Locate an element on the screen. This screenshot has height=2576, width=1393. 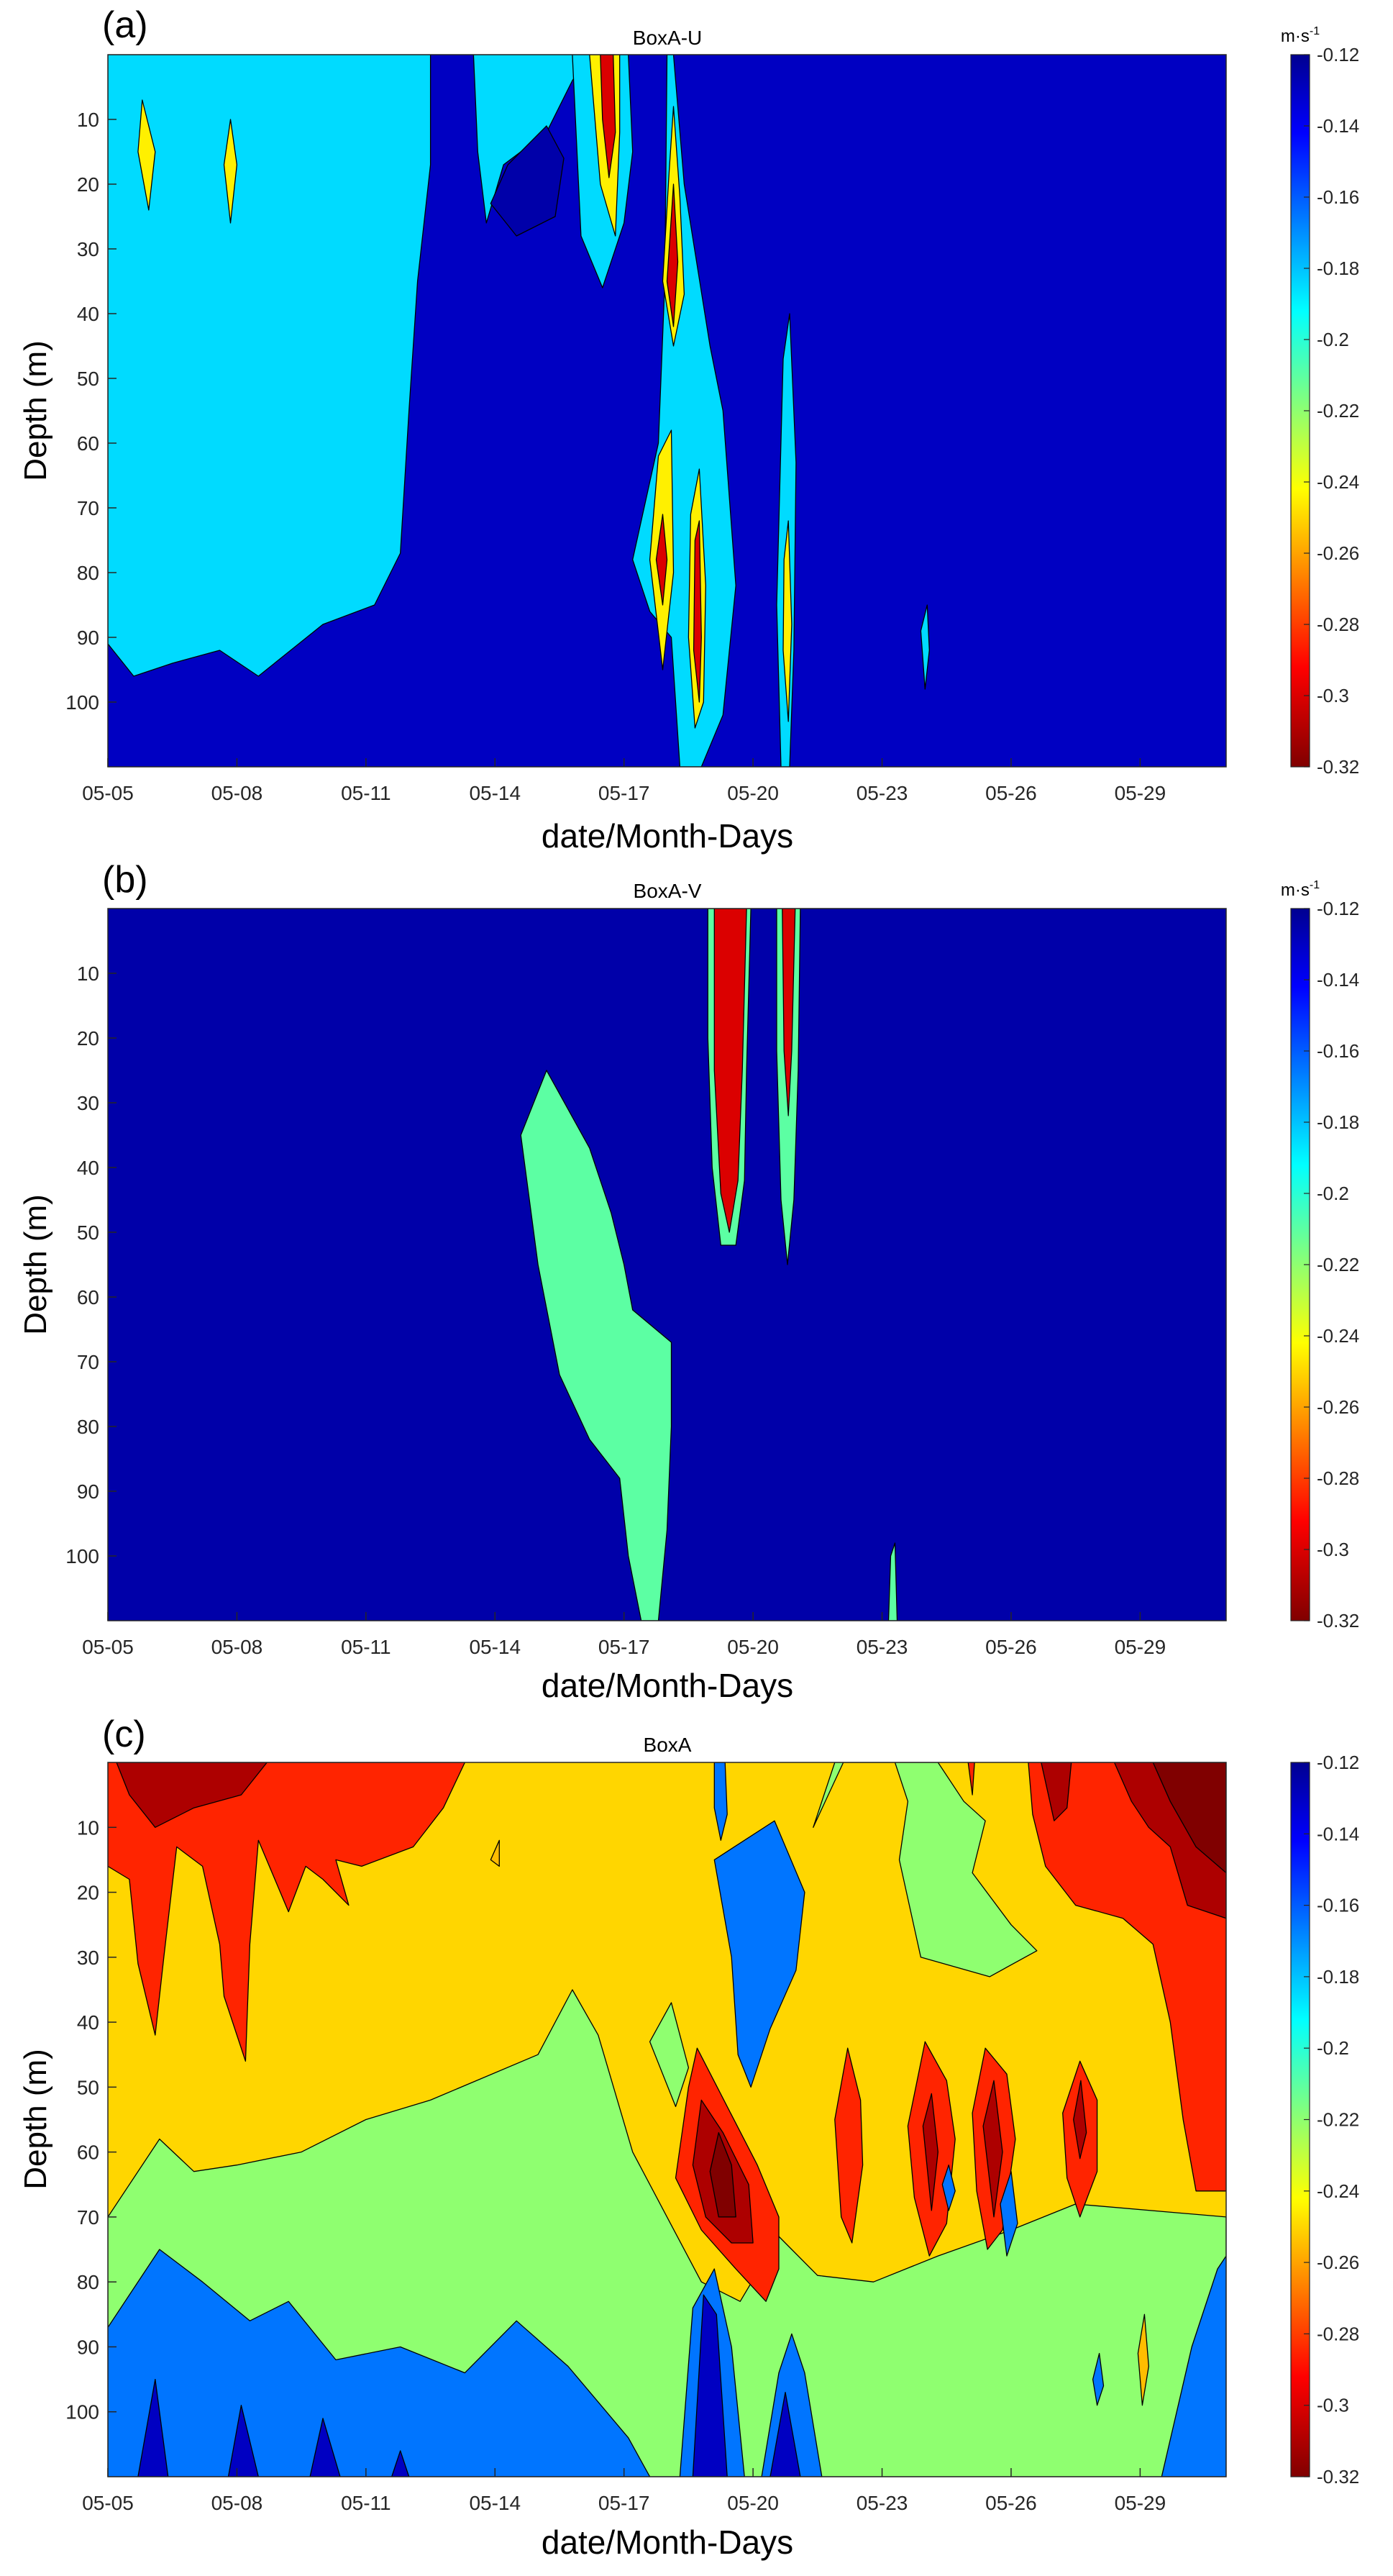
panel-label: (c) is located at coordinates (124, 1734).